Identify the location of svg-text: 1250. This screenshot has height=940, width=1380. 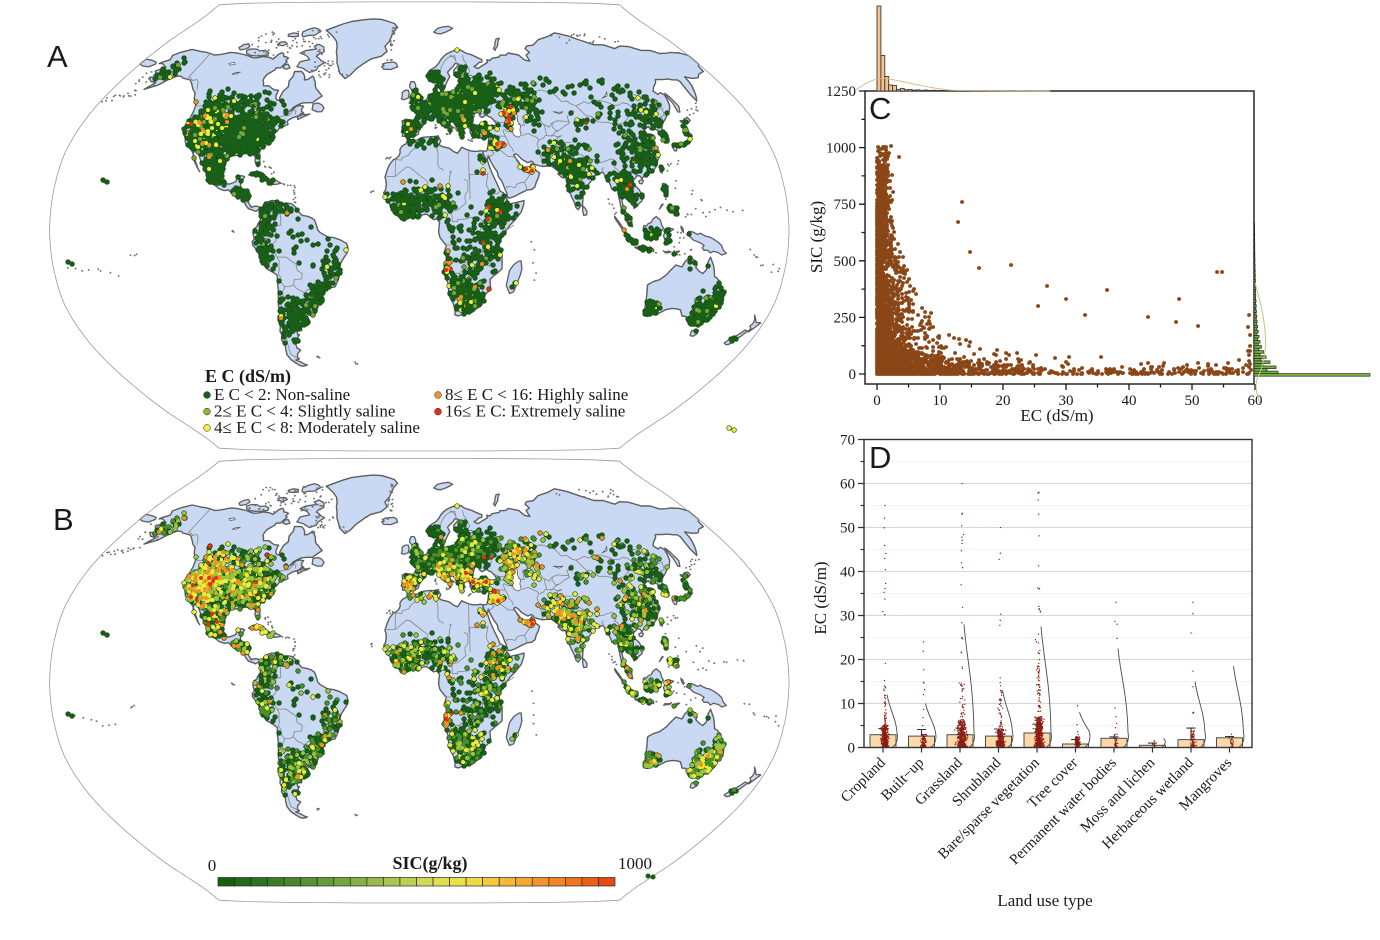
(841, 92).